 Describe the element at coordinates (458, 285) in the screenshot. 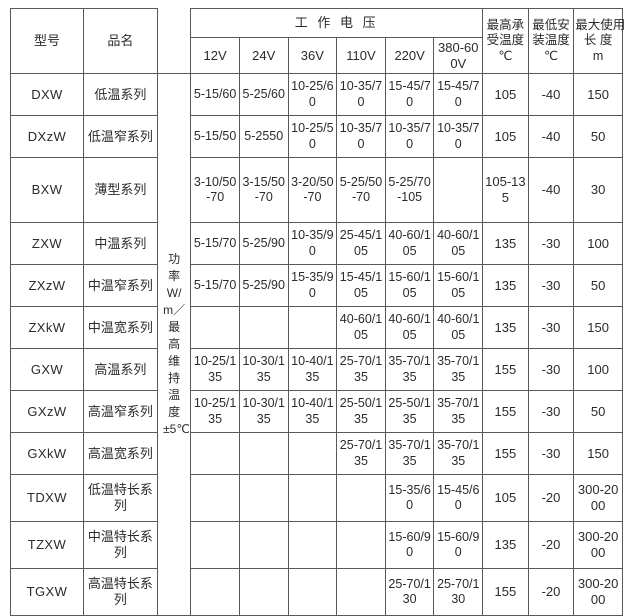

I see `cell-v380: 15-60/105` at that location.